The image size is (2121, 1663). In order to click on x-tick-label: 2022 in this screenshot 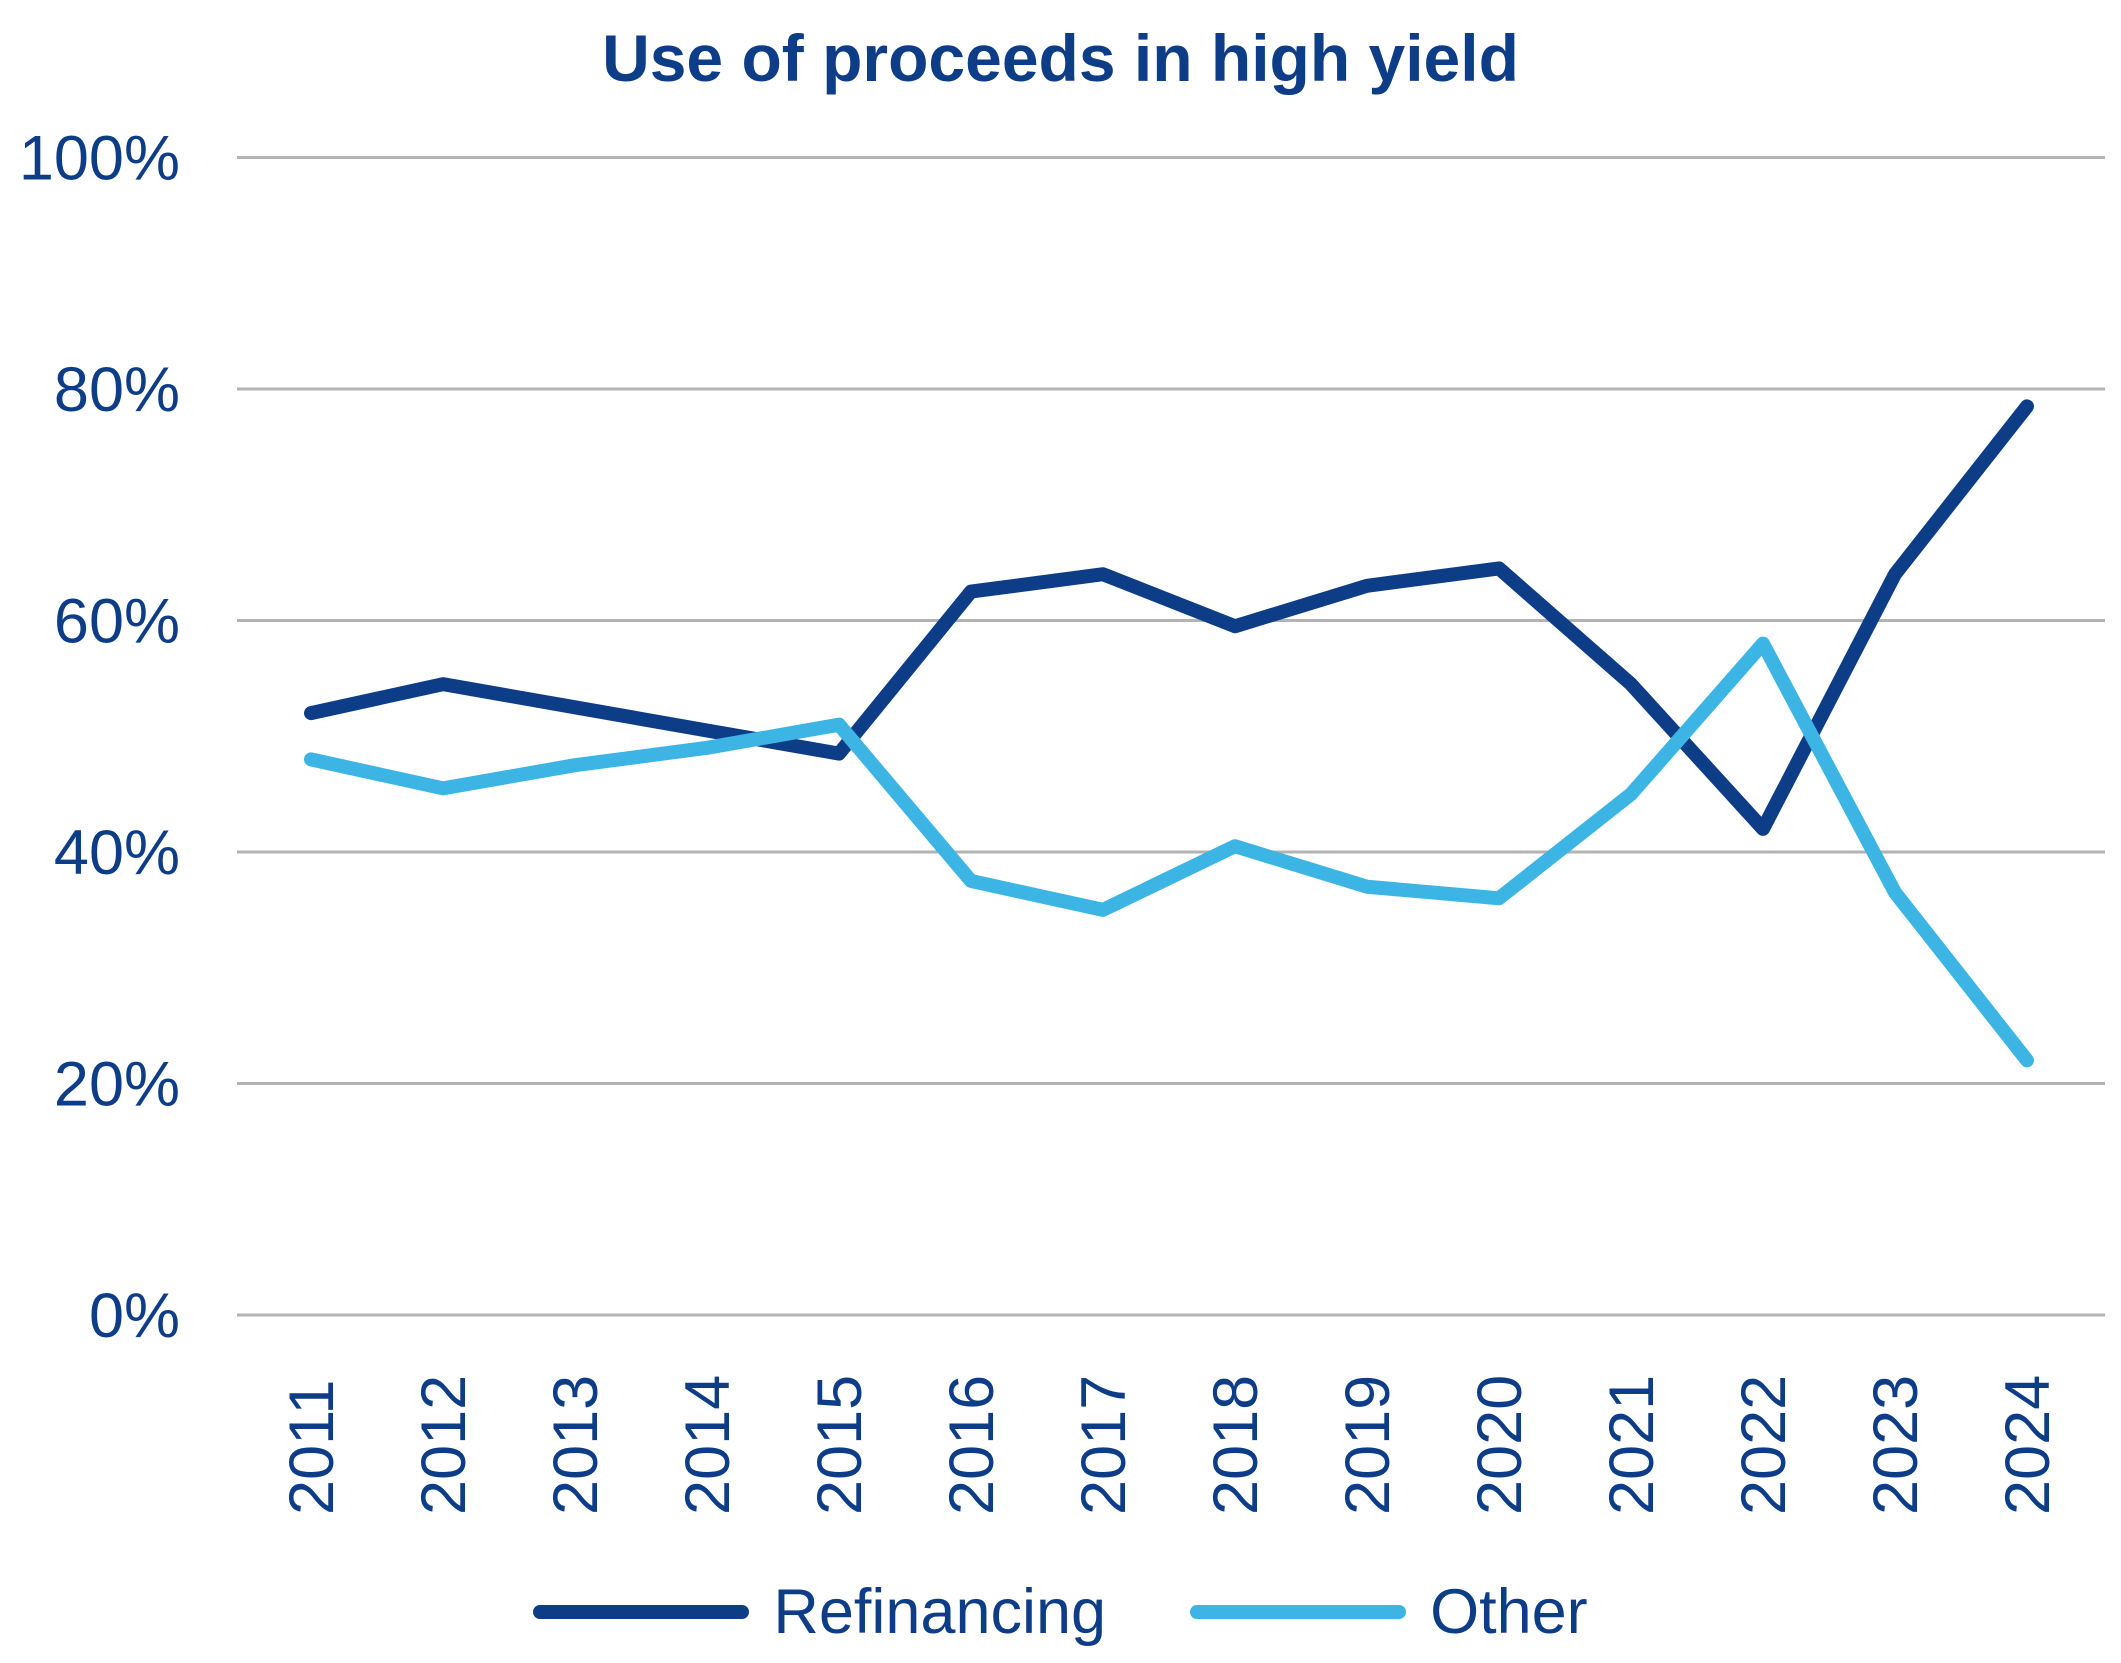, I will do `click(1764, 1445)`.